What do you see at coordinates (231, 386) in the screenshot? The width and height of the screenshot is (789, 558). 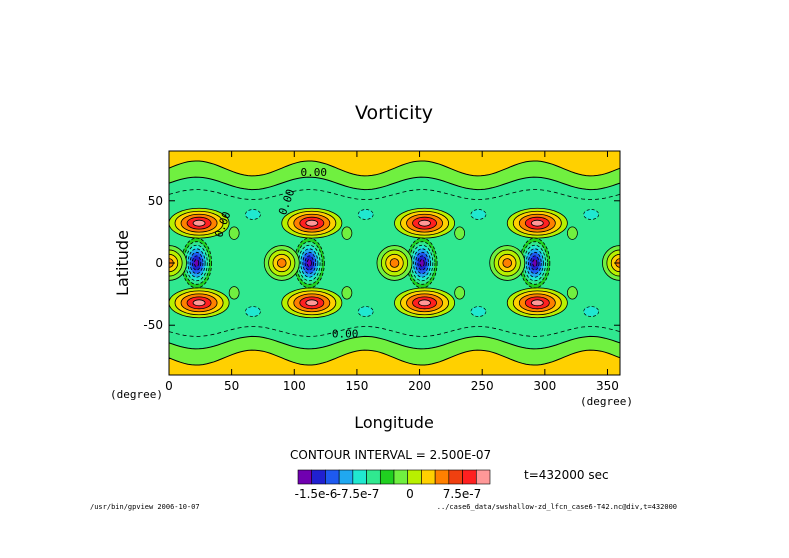 I see `x-tick-label-50: 50` at bounding box center [231, 386].